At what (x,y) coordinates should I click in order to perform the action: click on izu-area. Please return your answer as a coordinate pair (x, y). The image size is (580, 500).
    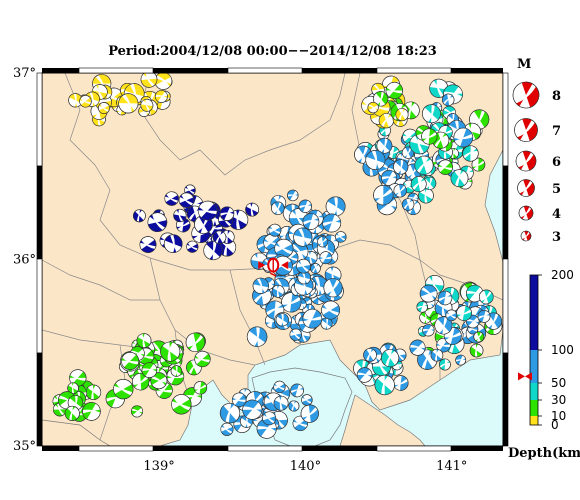
    Looking at the image, I should click on (76, 432).